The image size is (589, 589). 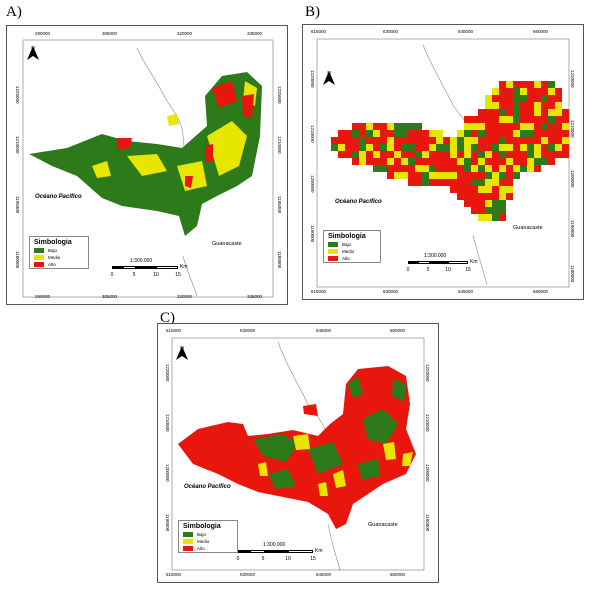 I want to click on scale-bar: 1:300.000 Km 0 5 10 15, so click(x=156, y=270).